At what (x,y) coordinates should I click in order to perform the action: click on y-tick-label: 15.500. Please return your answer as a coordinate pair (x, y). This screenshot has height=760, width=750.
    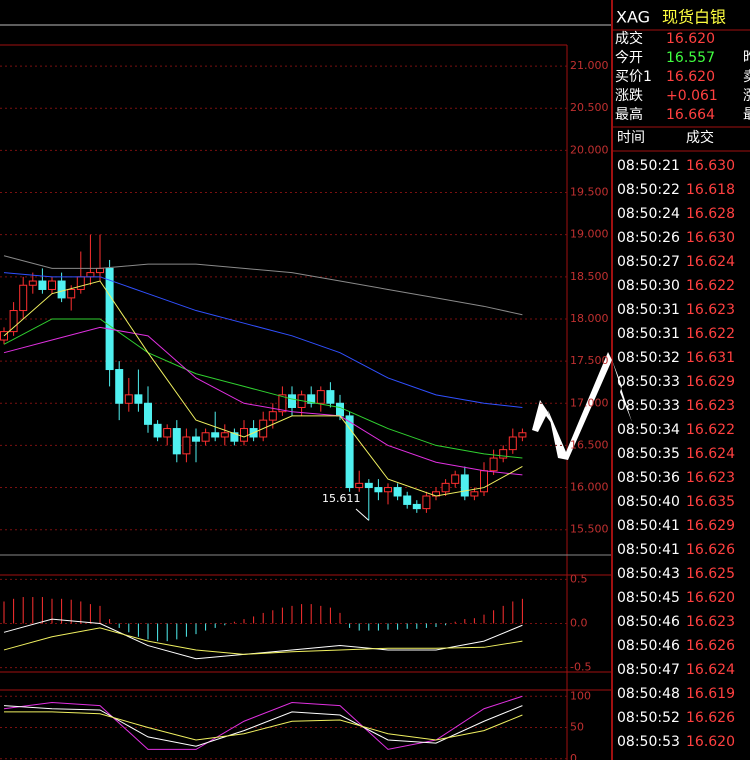
    Looking at the image, I should click on (589, 529).